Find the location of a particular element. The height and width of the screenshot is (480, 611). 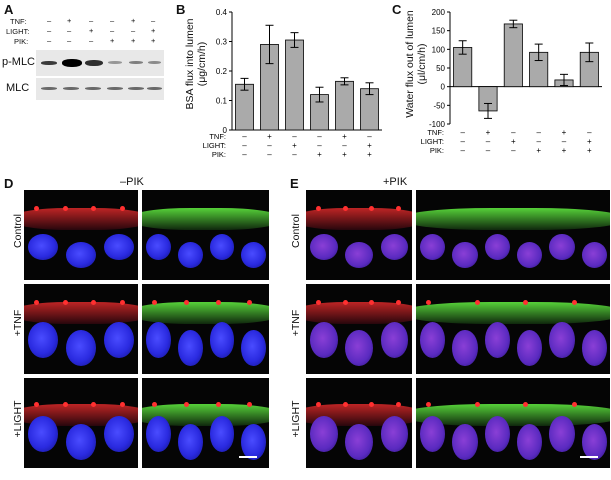

y-tick-label: 100 is located at coordinates (439, 49).